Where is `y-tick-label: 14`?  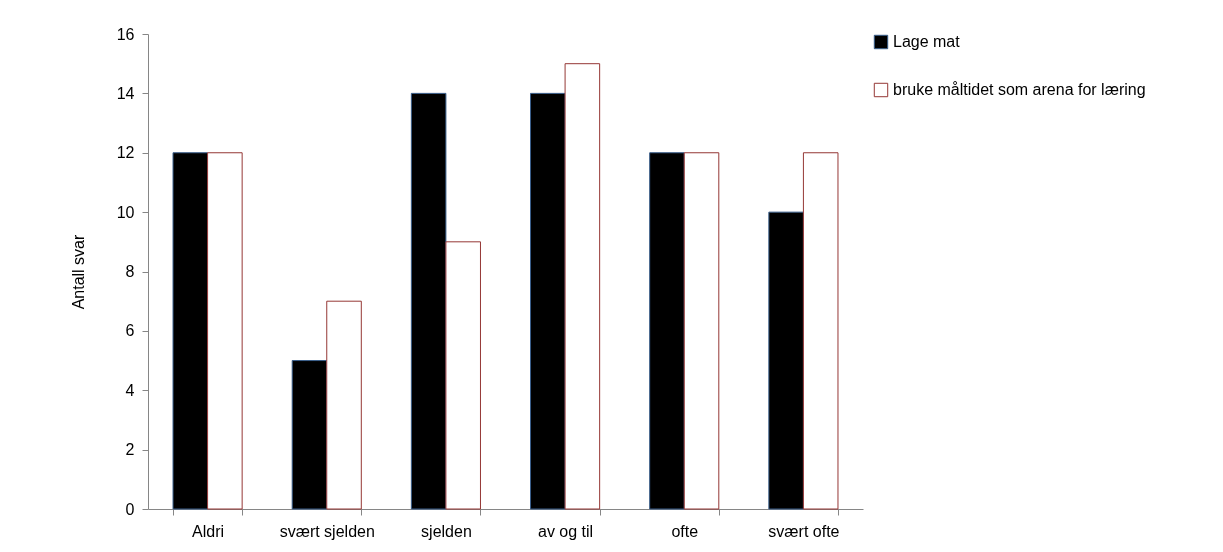
y-tick-label: 14 is located at coordinates (125, 93).